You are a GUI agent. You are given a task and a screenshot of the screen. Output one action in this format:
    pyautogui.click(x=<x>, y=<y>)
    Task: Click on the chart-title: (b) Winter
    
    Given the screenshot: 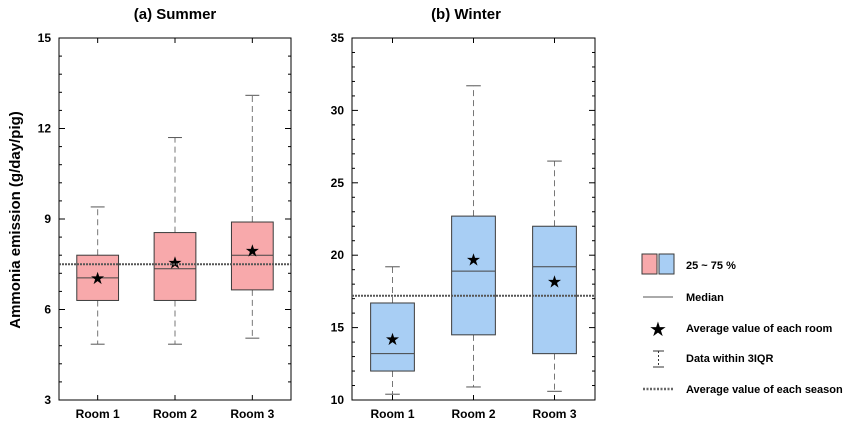 What is the action you would take?
    pyautogui.click(x=466, y=14)
    